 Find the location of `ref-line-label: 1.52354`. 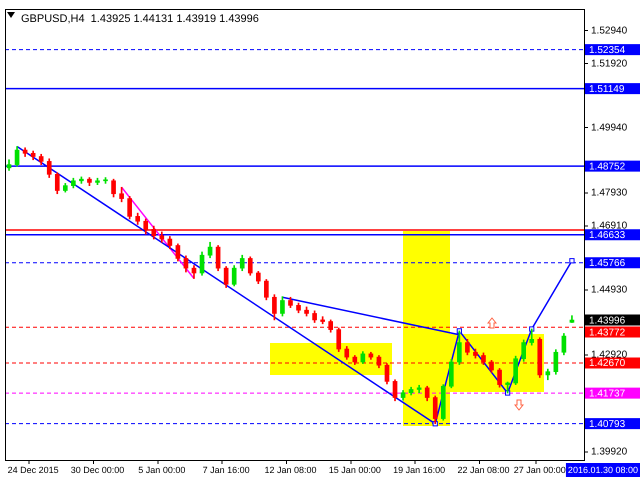

ref-line-label: 1.52354 is located at coordinates (607, 50).